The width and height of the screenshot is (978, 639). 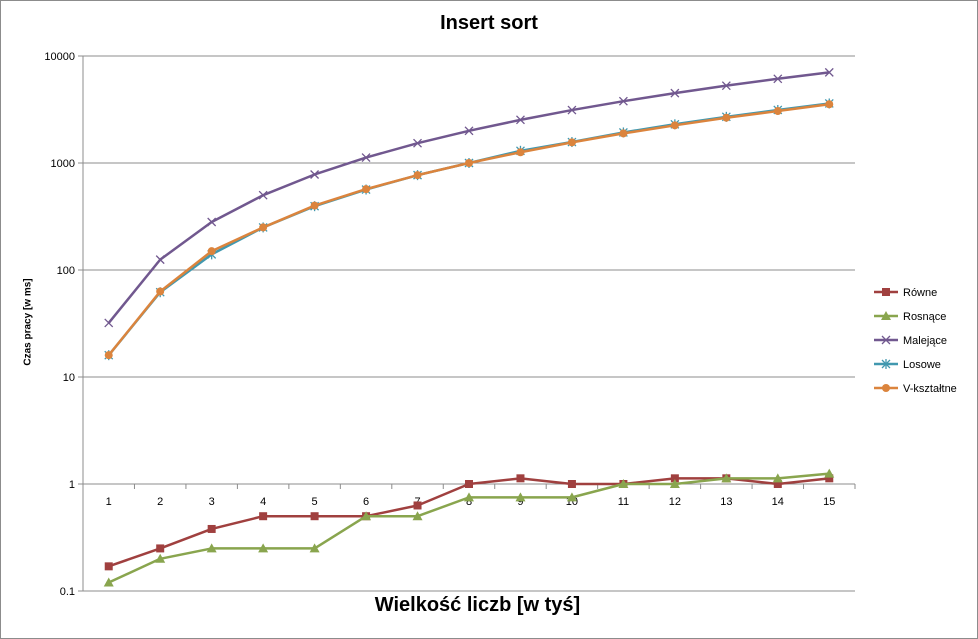 What do you see at coordinates (63, 164) in the screenshot?
I see `y-tick-label-4: 1000` at bounding box center [63, 164].